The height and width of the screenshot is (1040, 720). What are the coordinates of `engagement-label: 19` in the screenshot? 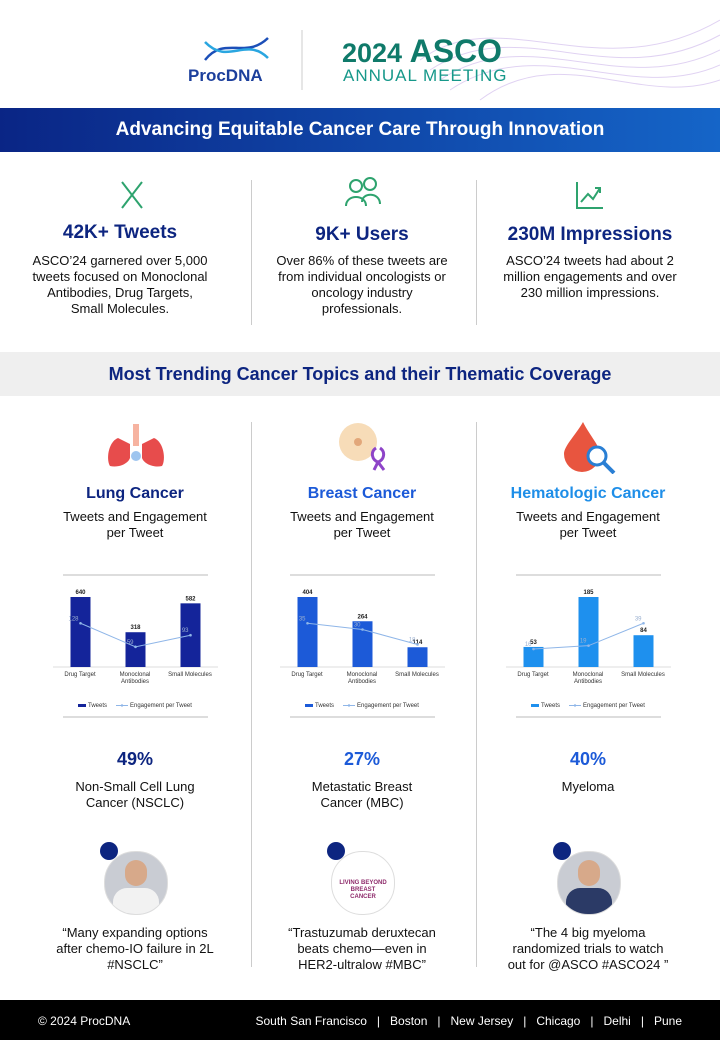 It's located at (582, 642).